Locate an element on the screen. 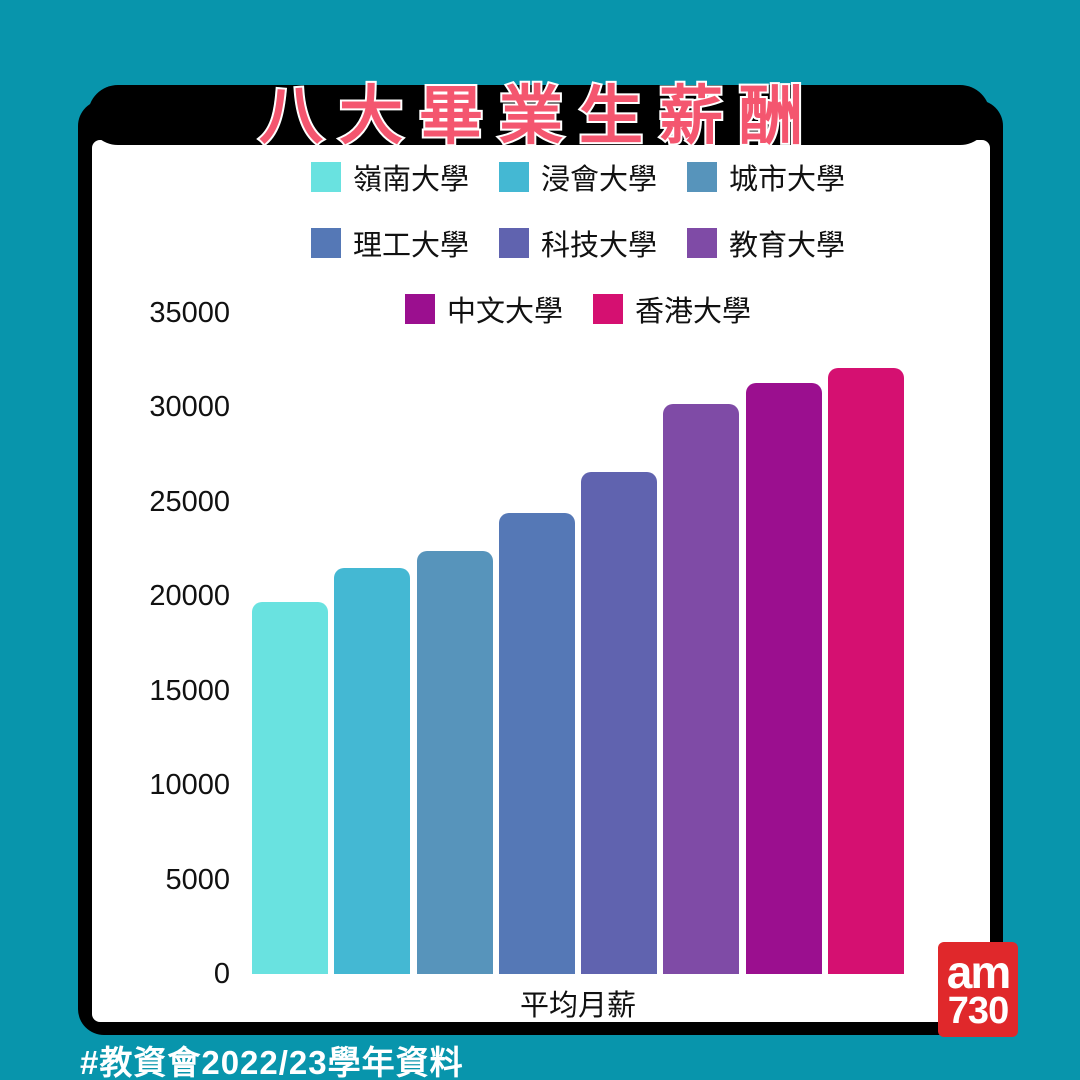 The width and height of the screenshot is (1080, 1080). legend-item-6: 教育大學 is located at coordinates (766, 243).